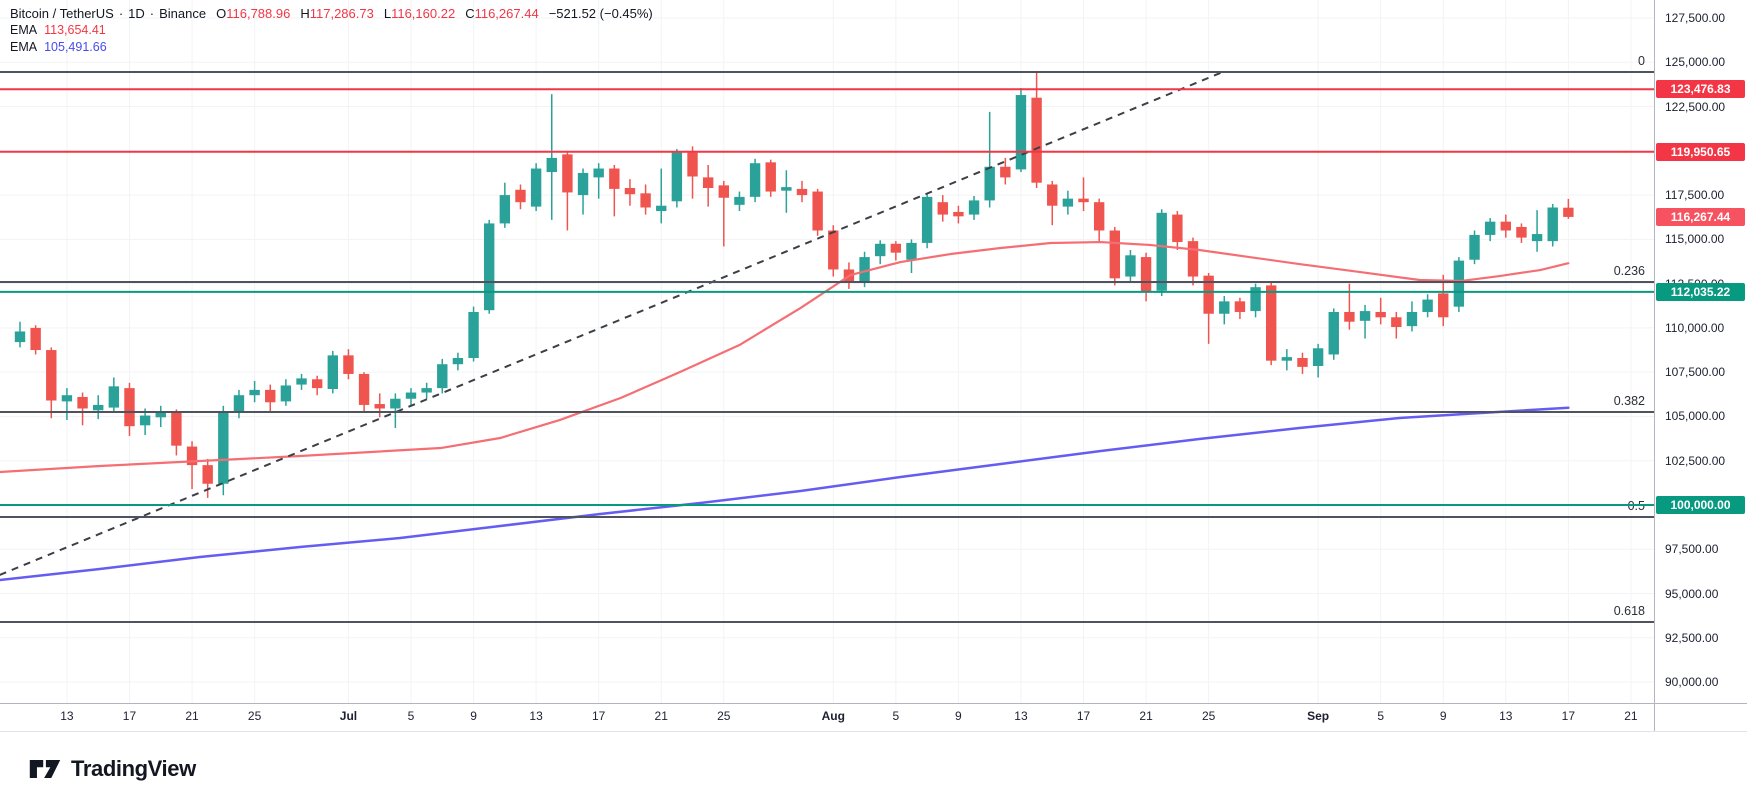 This screenshot has width=1747, height=807. Describe the element at coordinates (183, 13) in the screenshot. I see `exchange-label: Binance` at that location.